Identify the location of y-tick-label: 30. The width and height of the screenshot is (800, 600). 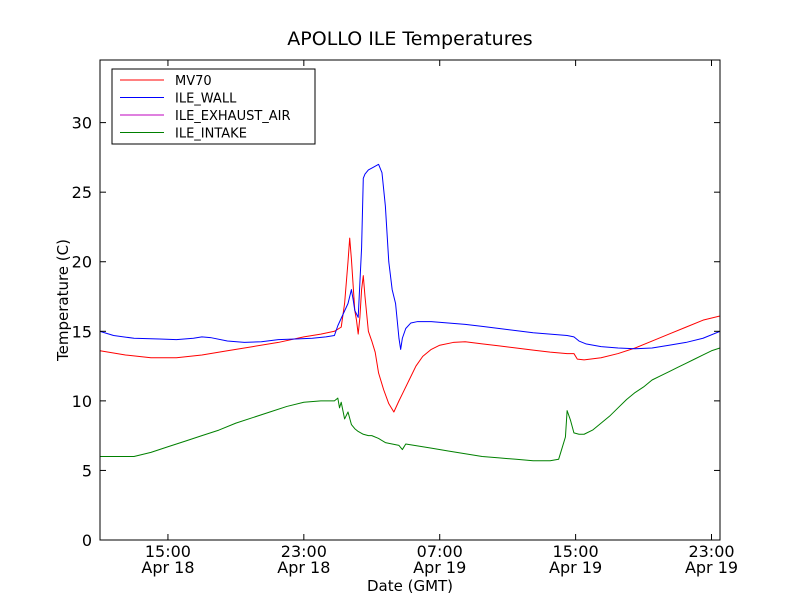
(82, 123).